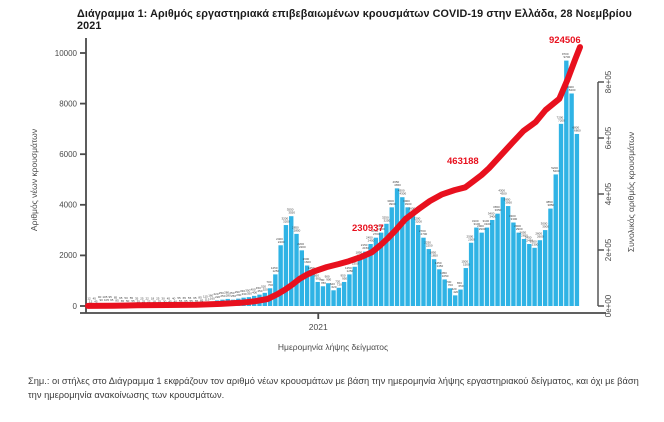 This screenshot has height=422, width=664. What do you see at coordinates (75, 306) in the screenshot?
I see `svg-text: 0` at bounding box center [75, 306].